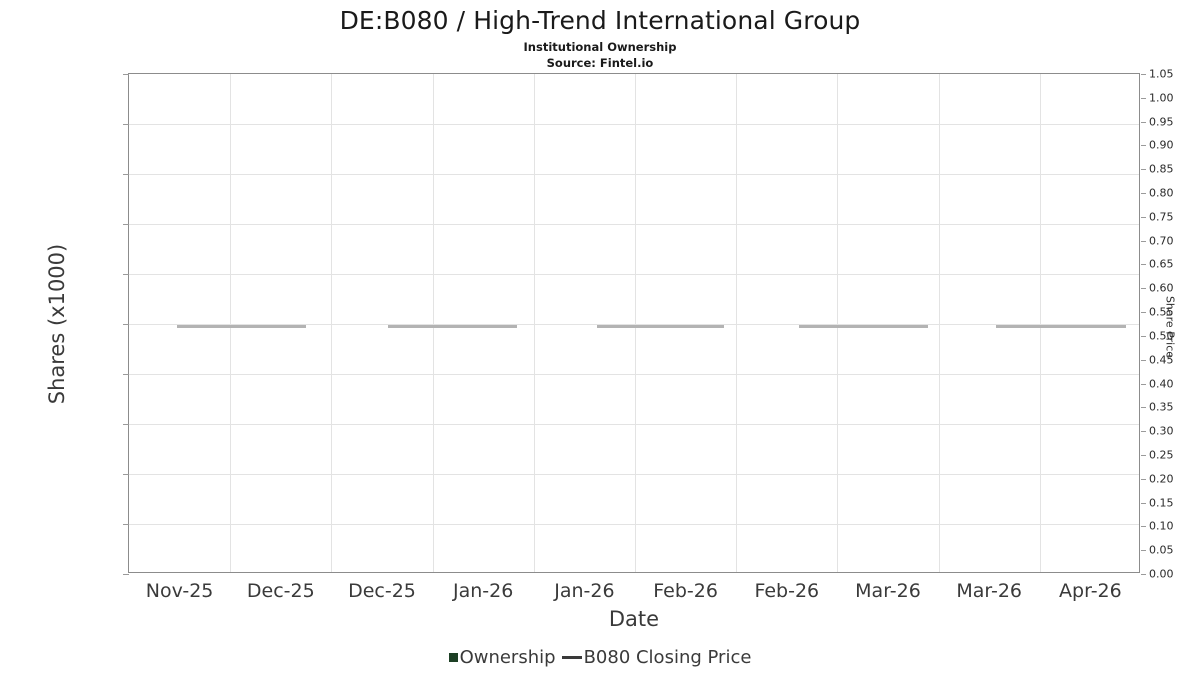 Image resolution: width=1200 pixels, height=675 pixels. I want to click on y-axis-tick-label-right: 0.70, so click(1161, 241).